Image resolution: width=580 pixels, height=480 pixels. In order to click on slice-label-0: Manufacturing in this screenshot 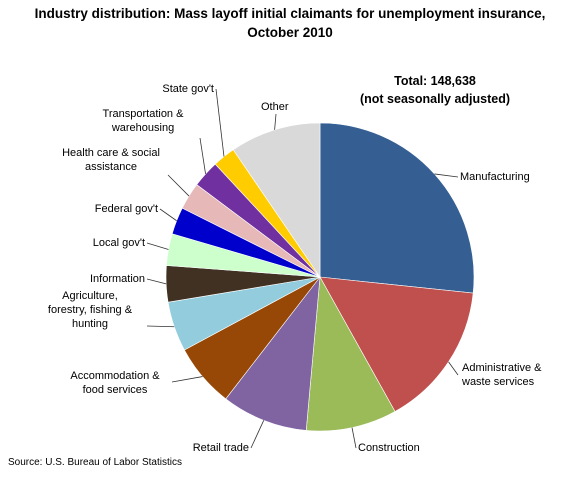, I will do `click(495, 177)`.